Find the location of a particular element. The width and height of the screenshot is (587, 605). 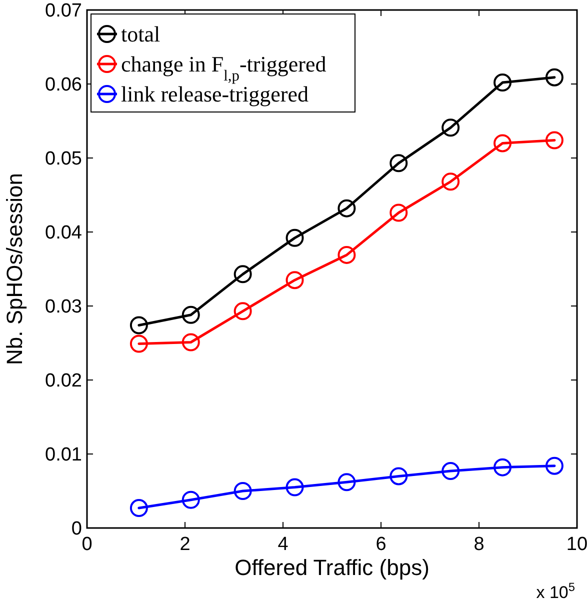

y-tick-label: 0.07 is located at coordinates (63, 11).